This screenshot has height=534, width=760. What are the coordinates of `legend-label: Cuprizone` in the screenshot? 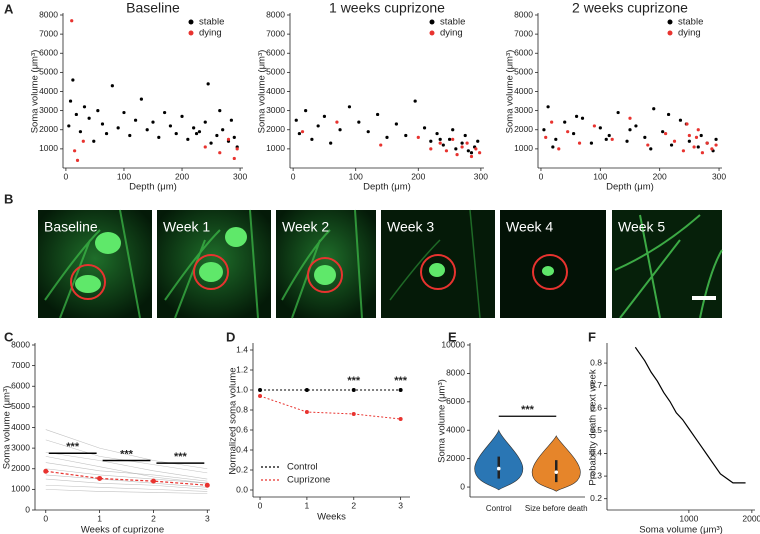 It's located at (308, 480).